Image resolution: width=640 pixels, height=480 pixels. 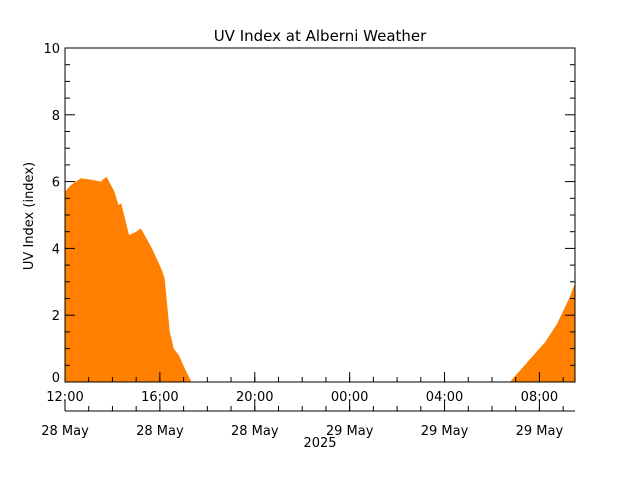 I want to click on x-tick-time-label: 20:00, so click(x=254, y=397).